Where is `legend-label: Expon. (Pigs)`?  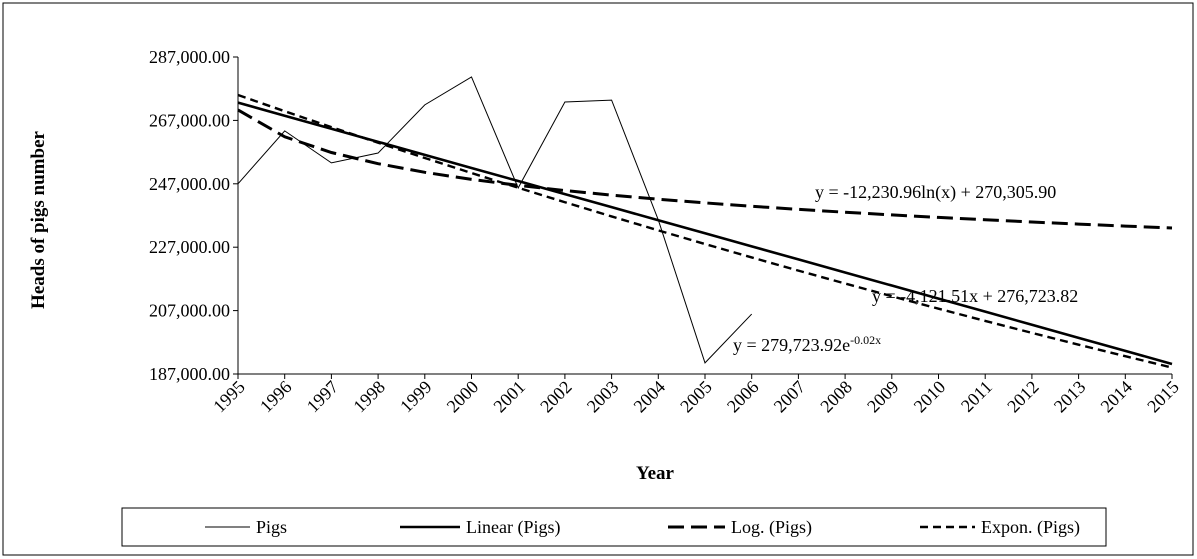 legend-label: Expon. (Pigs) is located at coordinates (1030, 527).